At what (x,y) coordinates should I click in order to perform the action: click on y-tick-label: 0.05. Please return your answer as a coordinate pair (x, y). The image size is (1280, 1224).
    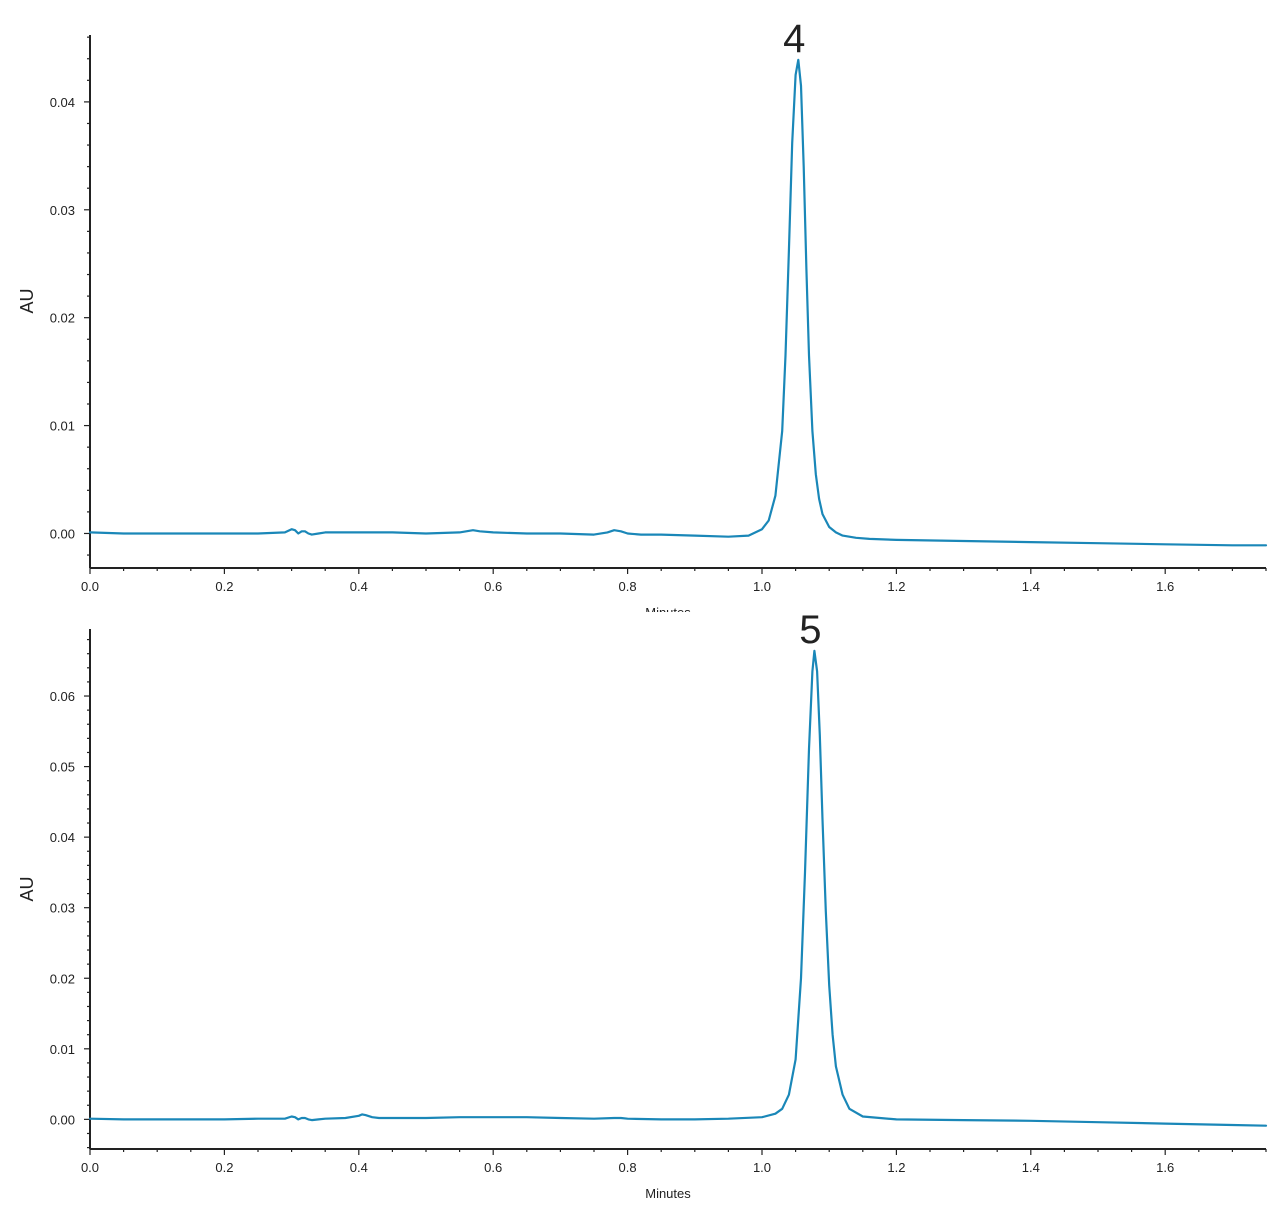
    Looking at the image, I should click on (62, 767).